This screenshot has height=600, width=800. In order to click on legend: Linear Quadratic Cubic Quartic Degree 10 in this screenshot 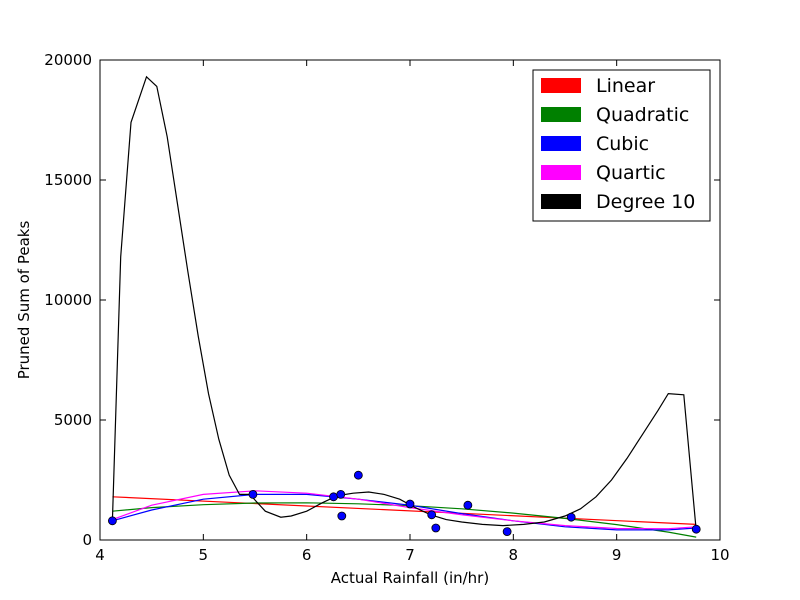, I will do `click(621, 145)`.